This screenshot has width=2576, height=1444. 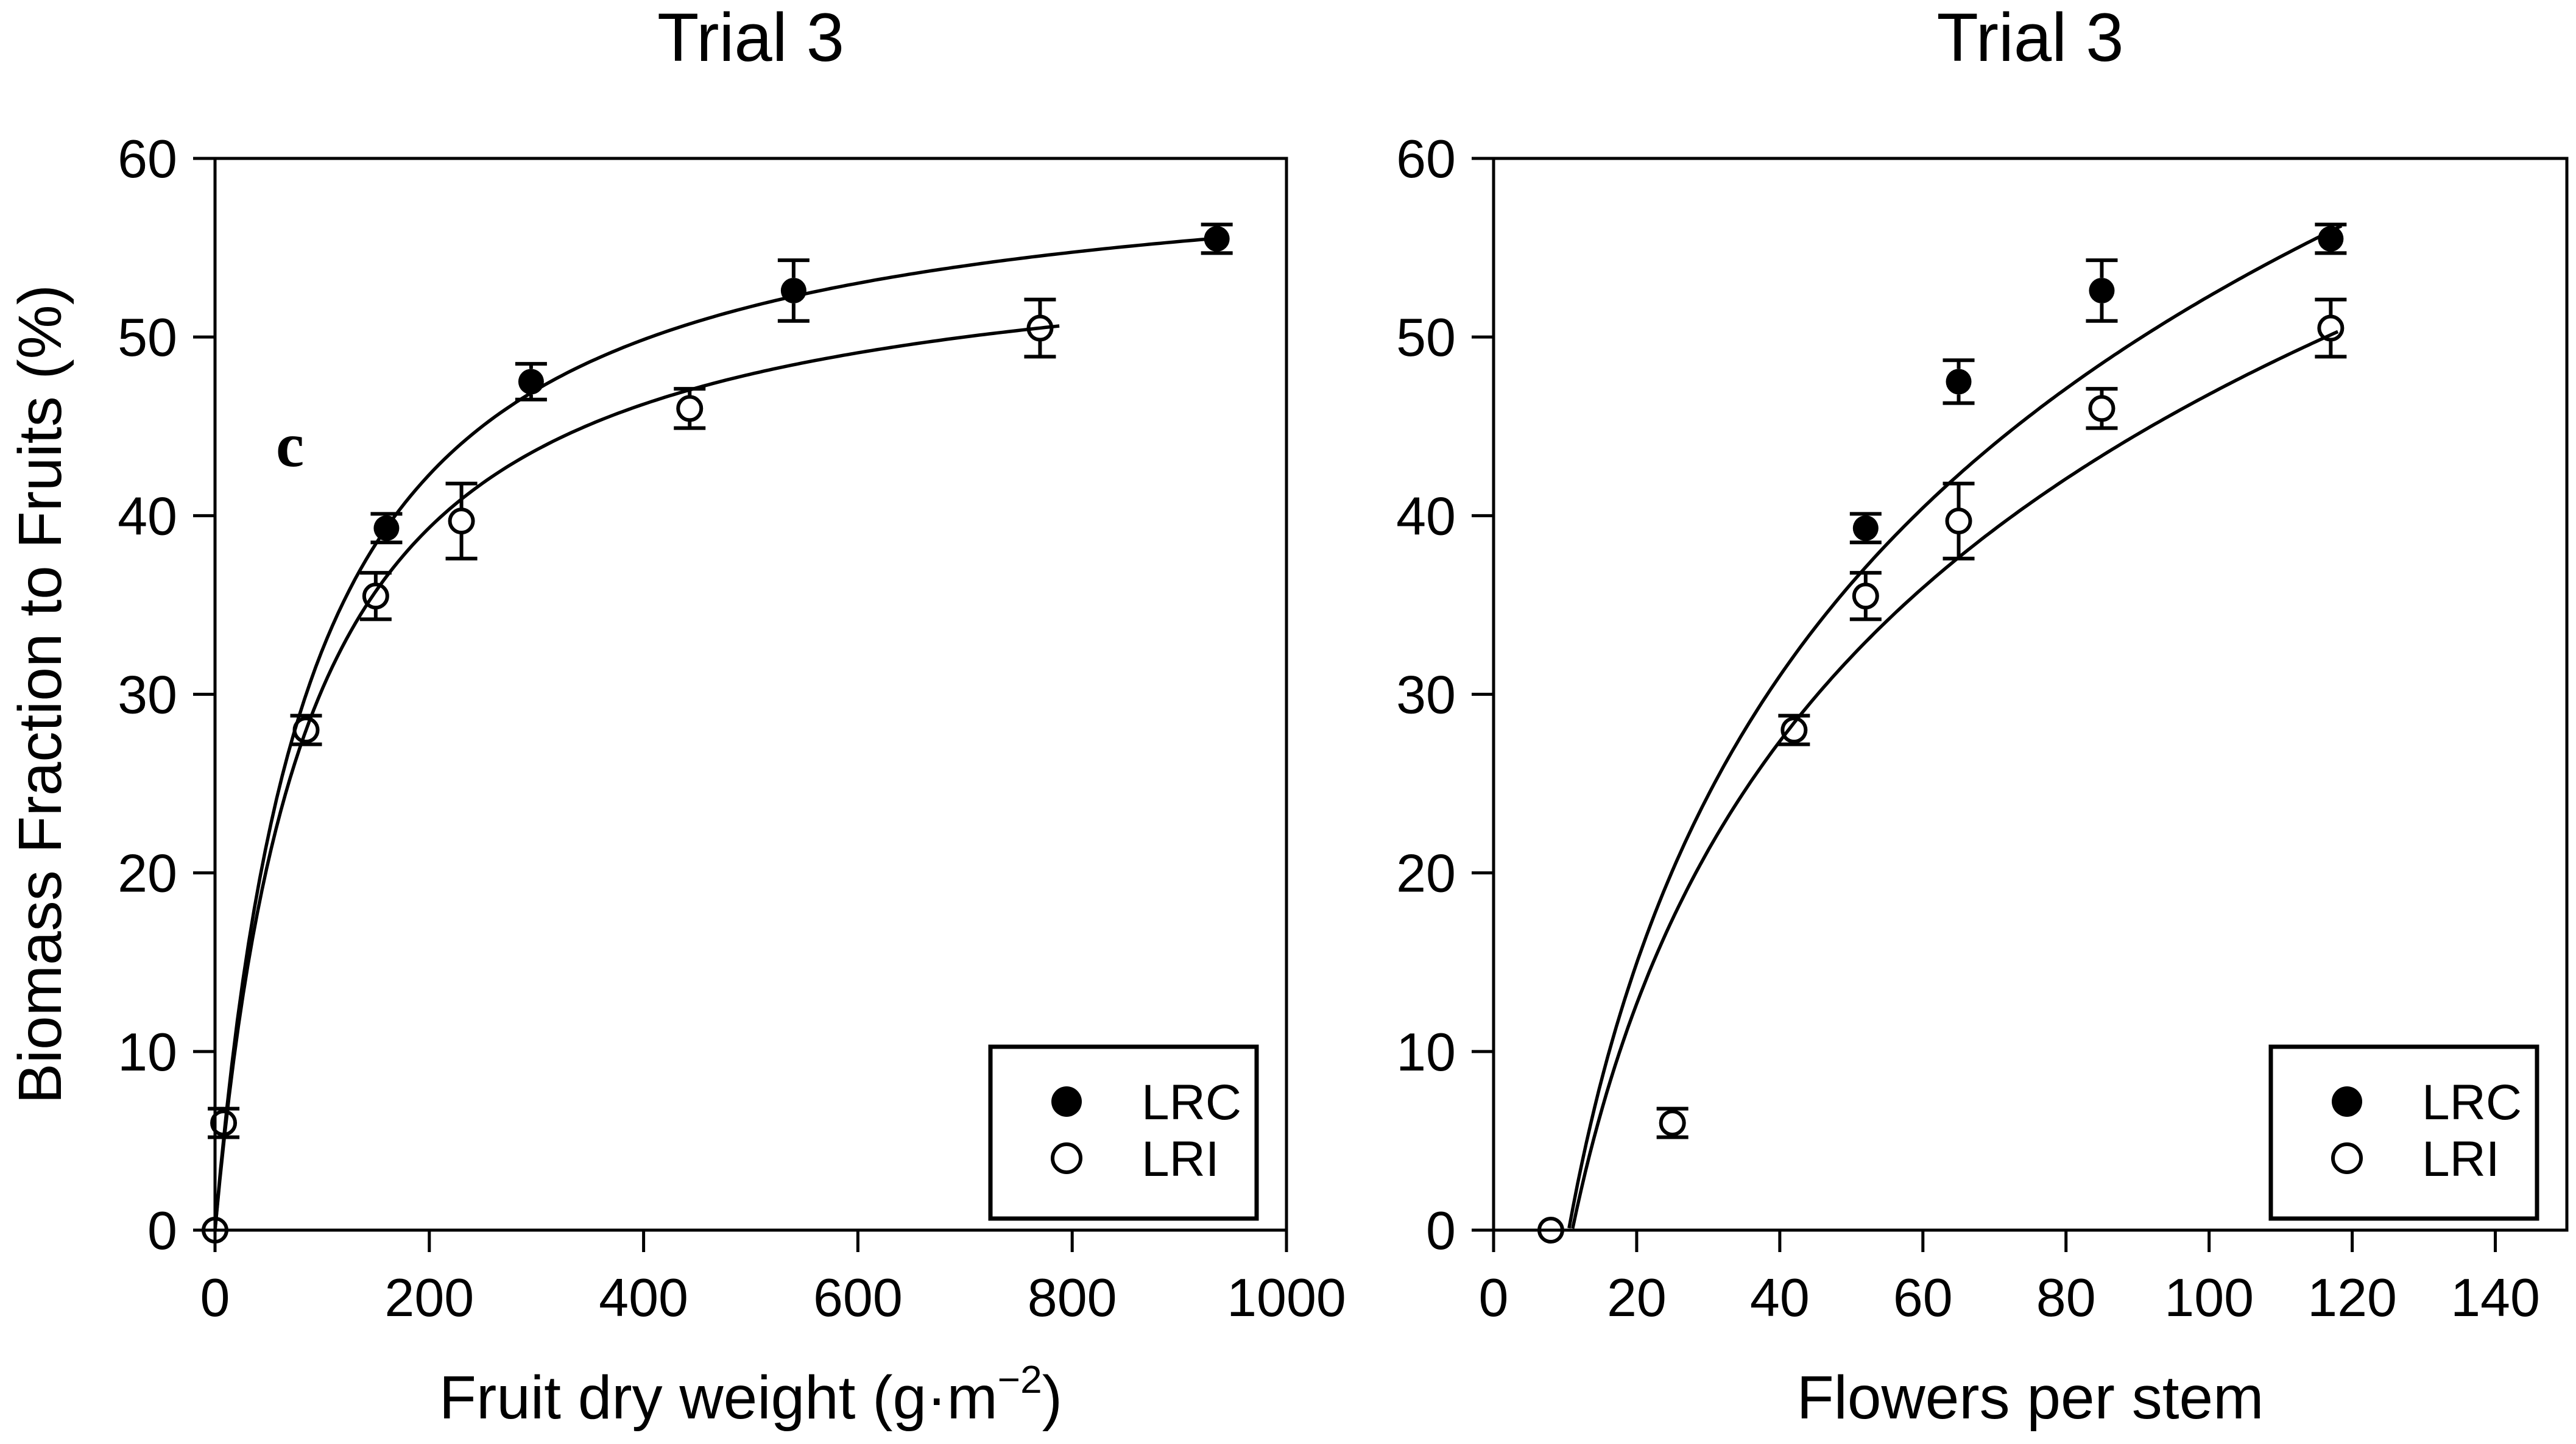 I want to click on x-tick-label: 80, so click(x=2066, y=1297).